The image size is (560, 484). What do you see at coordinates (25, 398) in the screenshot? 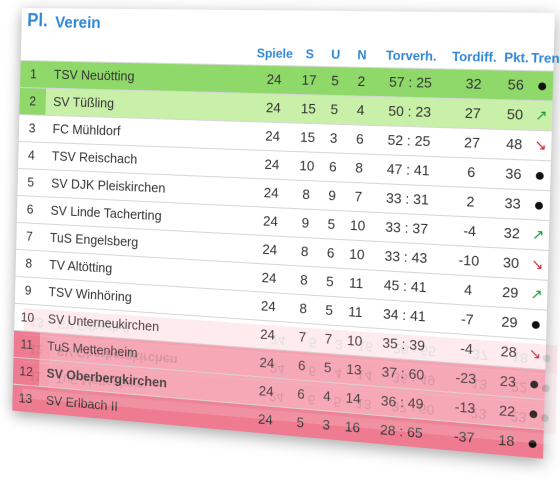
I see `rank-cell: 13` at bounding box center [25, 398].